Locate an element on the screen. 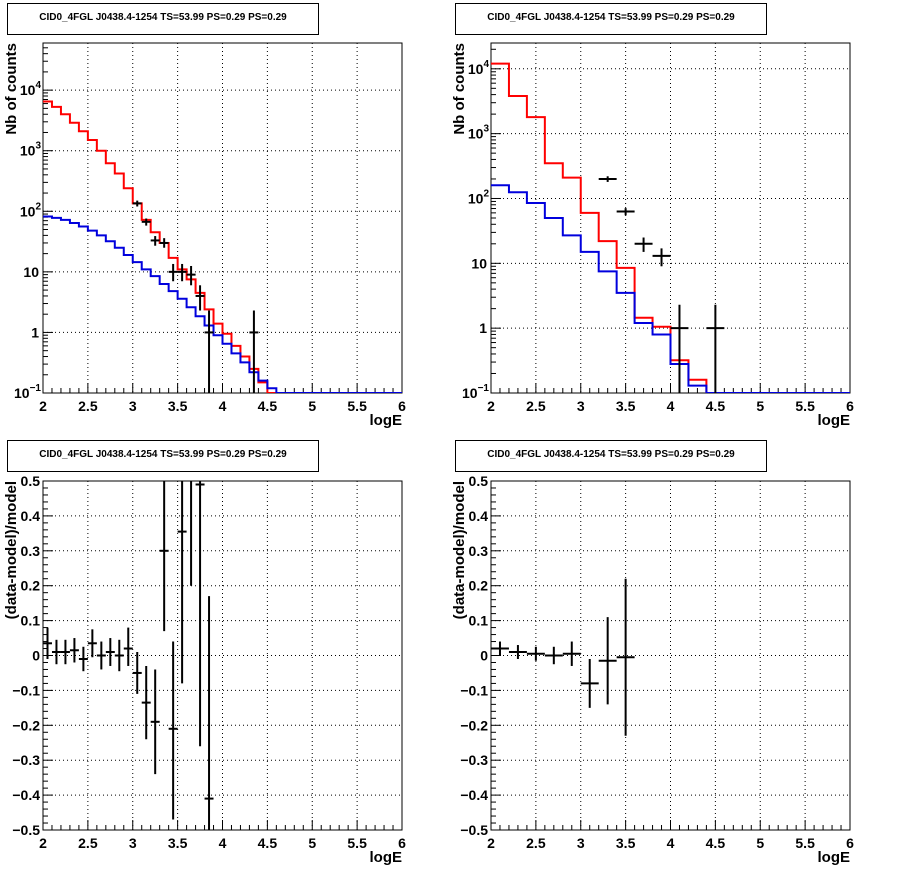 The width and height of the screenshot is (898, 875). y-tick-label: −0.4 is located at coordinates (474, 795).